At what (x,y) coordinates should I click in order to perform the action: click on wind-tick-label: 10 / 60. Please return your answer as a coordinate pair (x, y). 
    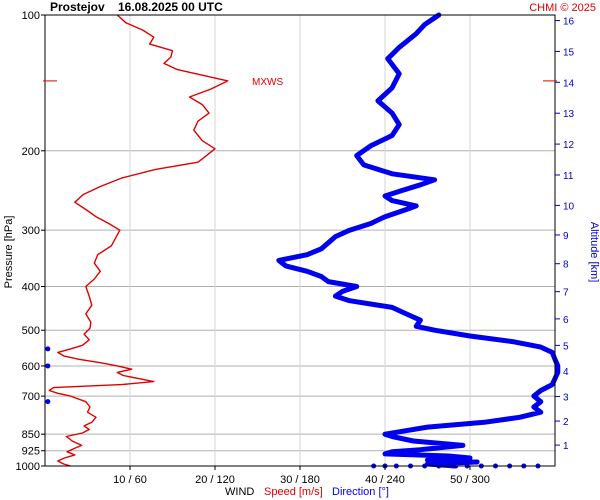
    Looking at the image, I should click on (130, 480).